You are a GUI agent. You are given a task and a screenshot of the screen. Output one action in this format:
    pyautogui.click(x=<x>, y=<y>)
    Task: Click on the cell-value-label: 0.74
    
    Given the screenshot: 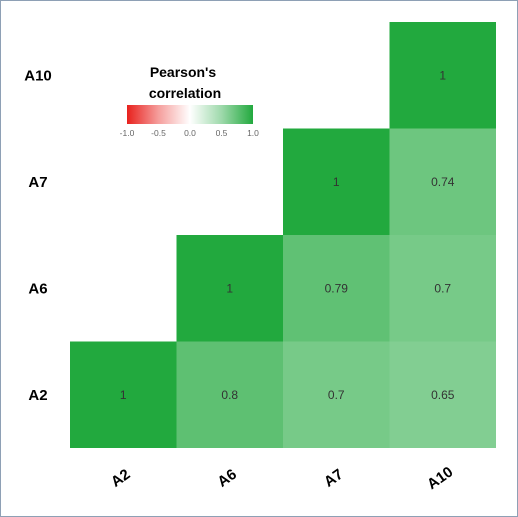 What is the action you would take?
    pyautogui.click(x=443, y=182)
    